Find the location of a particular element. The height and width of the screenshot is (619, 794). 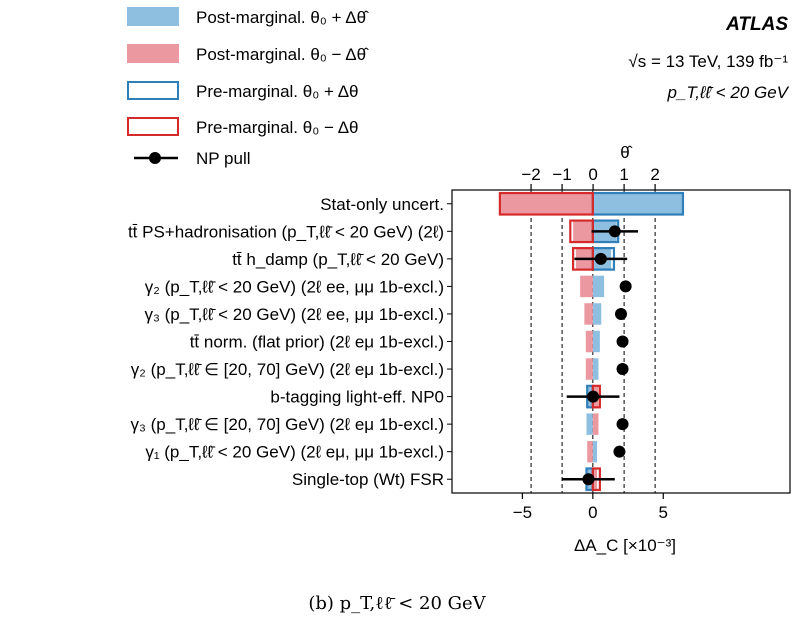

top-tick-label: 2 is located at coordinates (654, 174).